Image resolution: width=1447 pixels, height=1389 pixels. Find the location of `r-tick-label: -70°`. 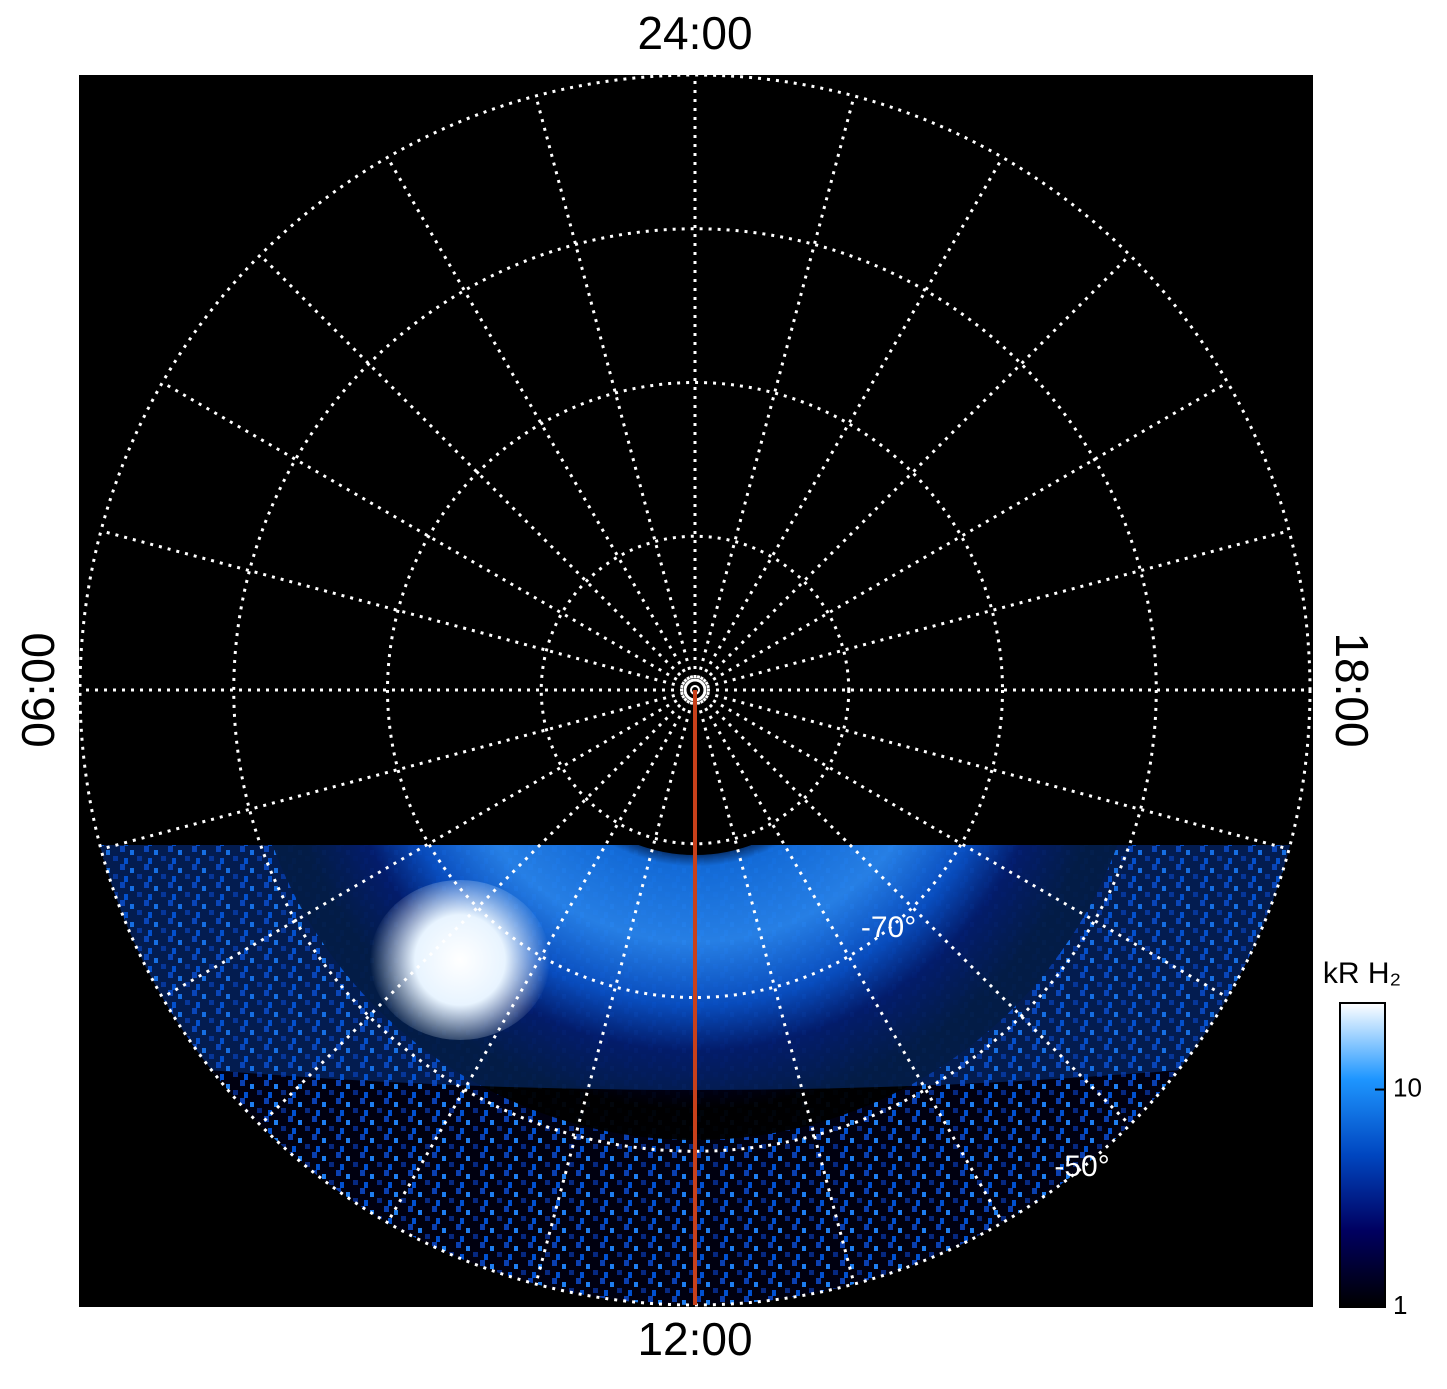

r-tick-label: -70° is located at coordinates (888, 927).